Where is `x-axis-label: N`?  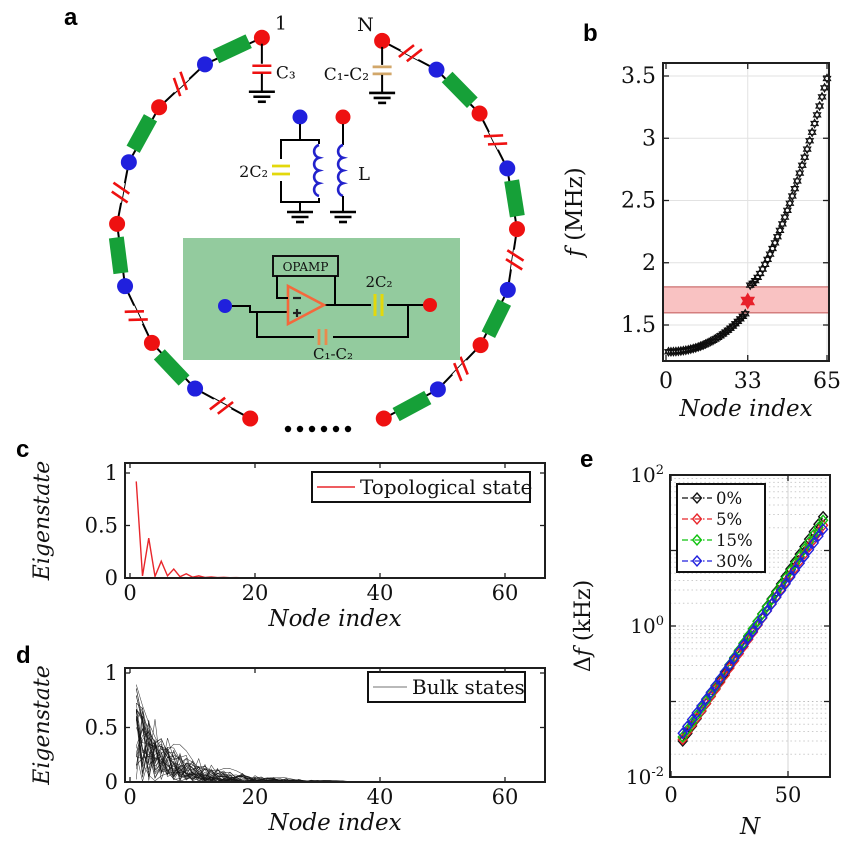
x-axis-label: N is located at coordinates (750, 827).